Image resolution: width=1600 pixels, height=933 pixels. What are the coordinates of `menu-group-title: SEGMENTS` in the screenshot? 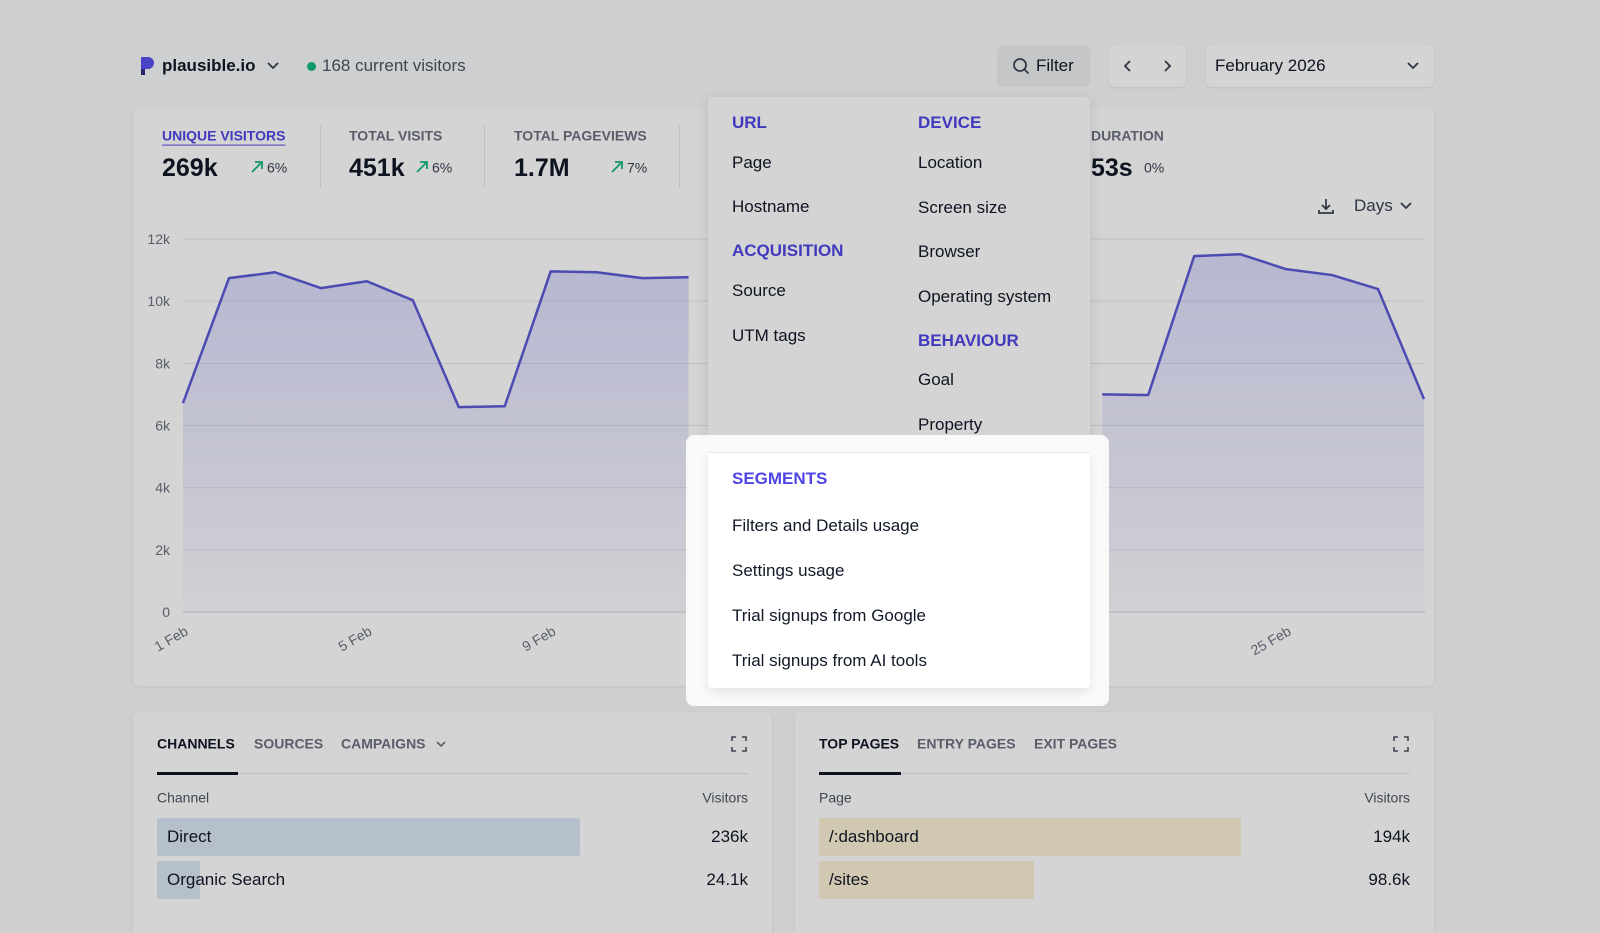 It's located at (779, 479).